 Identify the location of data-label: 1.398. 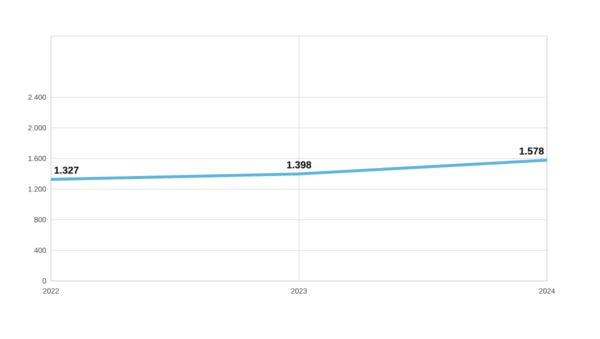
(299, 164).